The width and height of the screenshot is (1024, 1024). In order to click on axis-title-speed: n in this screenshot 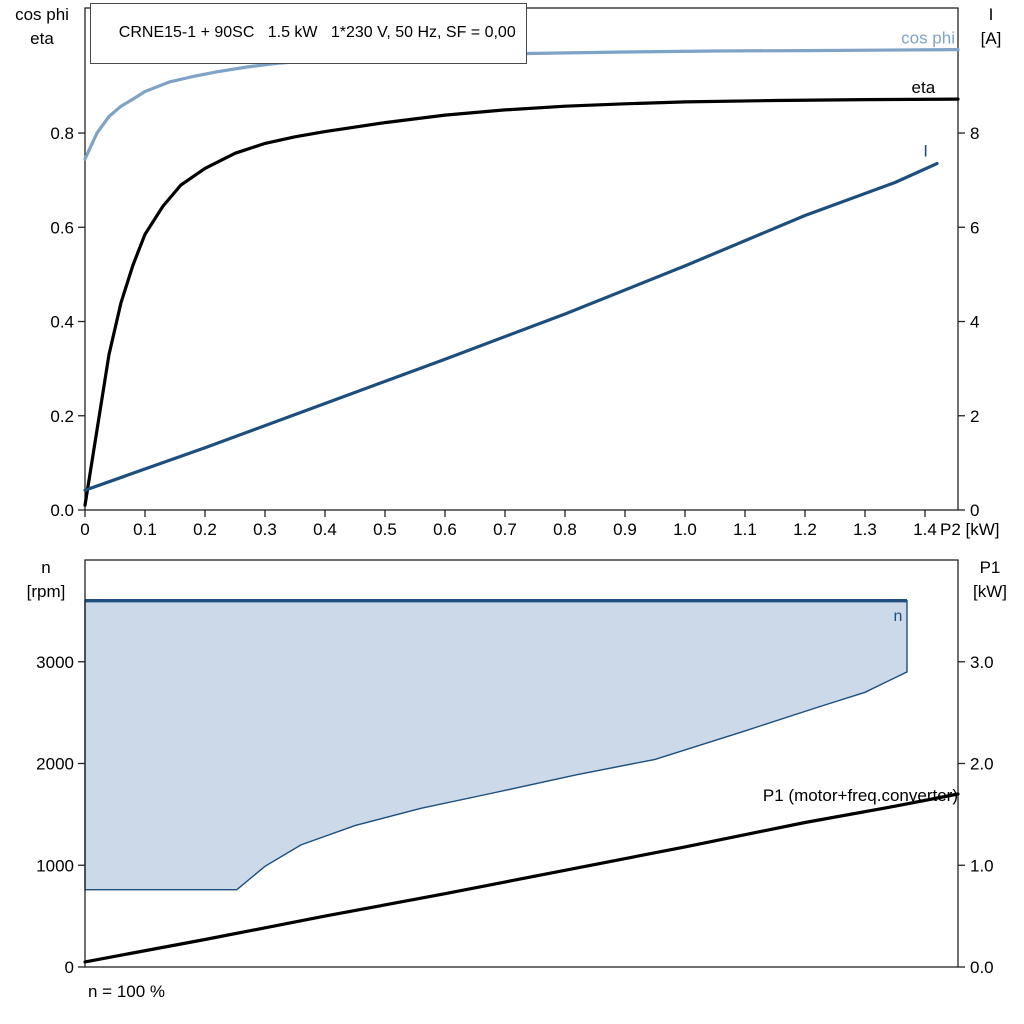, I will do `click(46, 567)`.